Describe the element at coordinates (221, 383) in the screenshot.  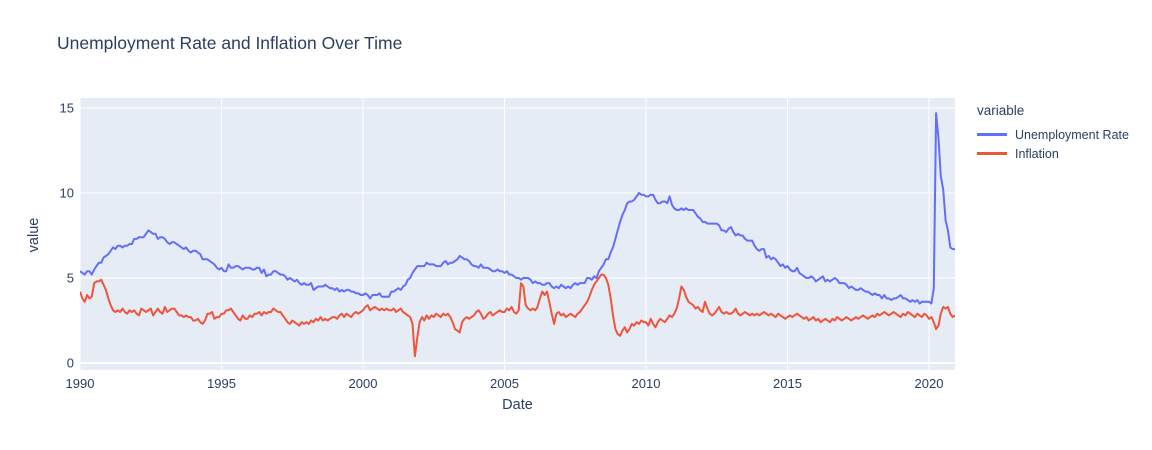
I see `x-tick-label: 1995` at that location.